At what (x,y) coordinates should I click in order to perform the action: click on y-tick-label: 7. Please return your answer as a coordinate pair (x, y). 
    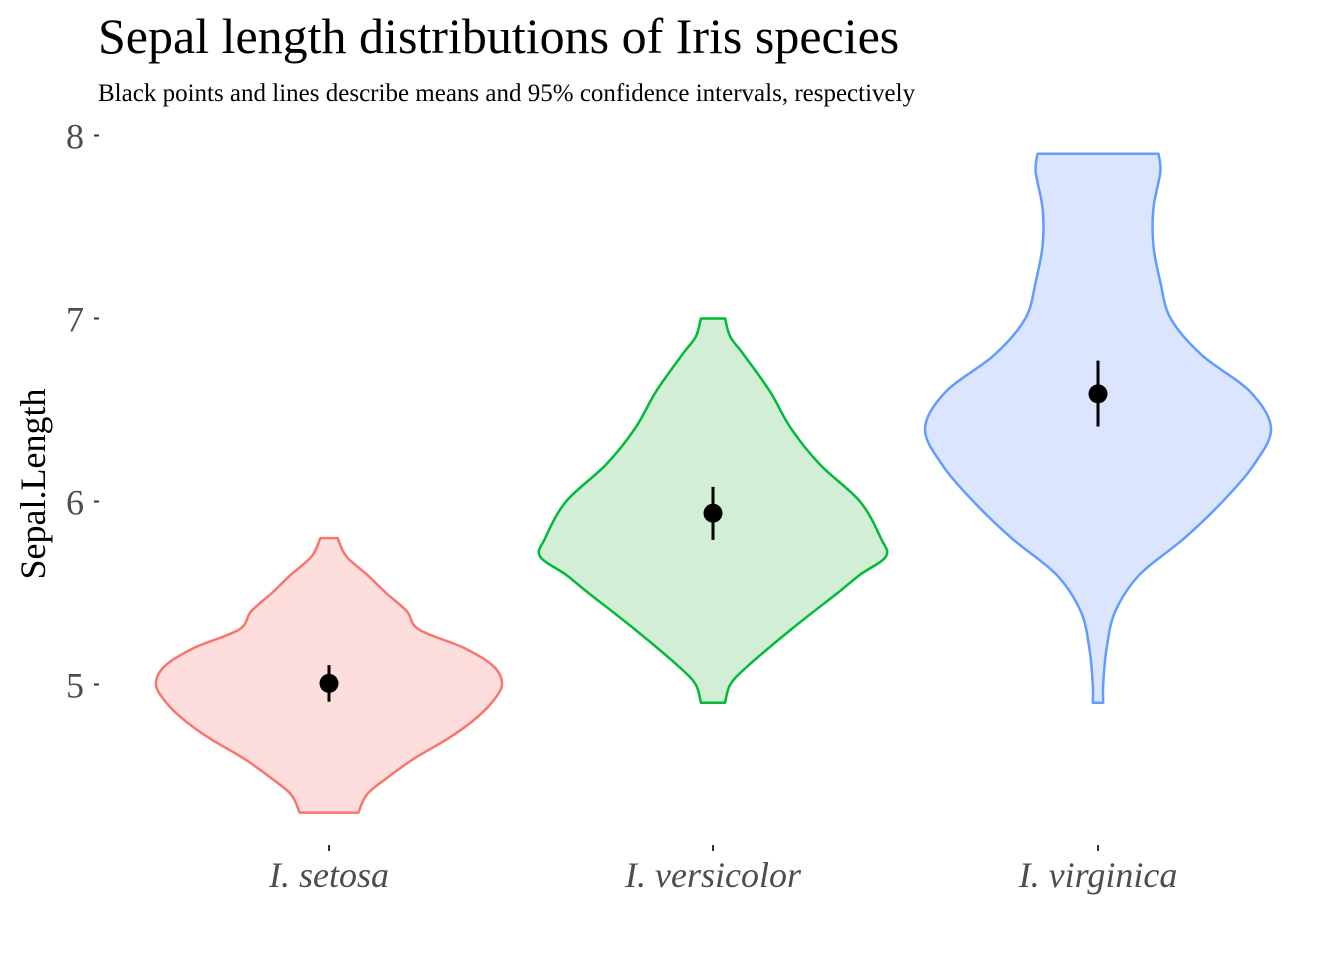
    Looking at the image, I should click on (75, 320).